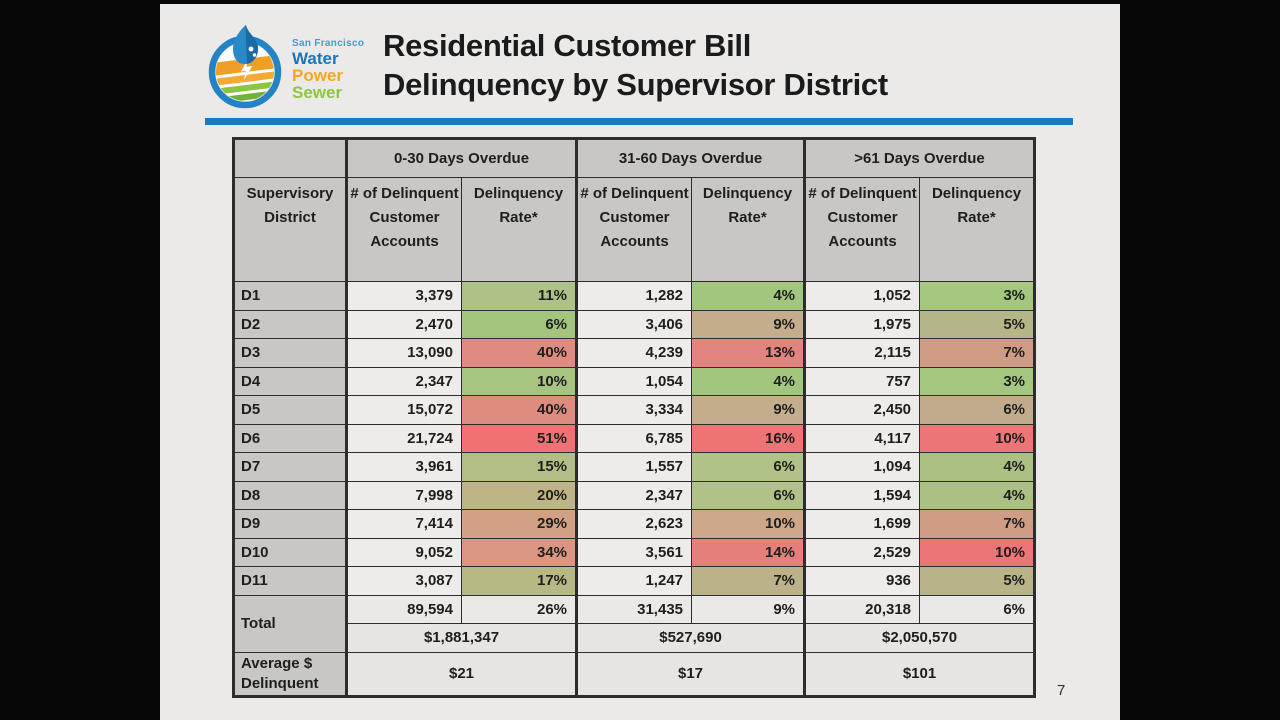 This screenshot has width=1280, height=720. I want to click on corner-cell, so click(290, 158).